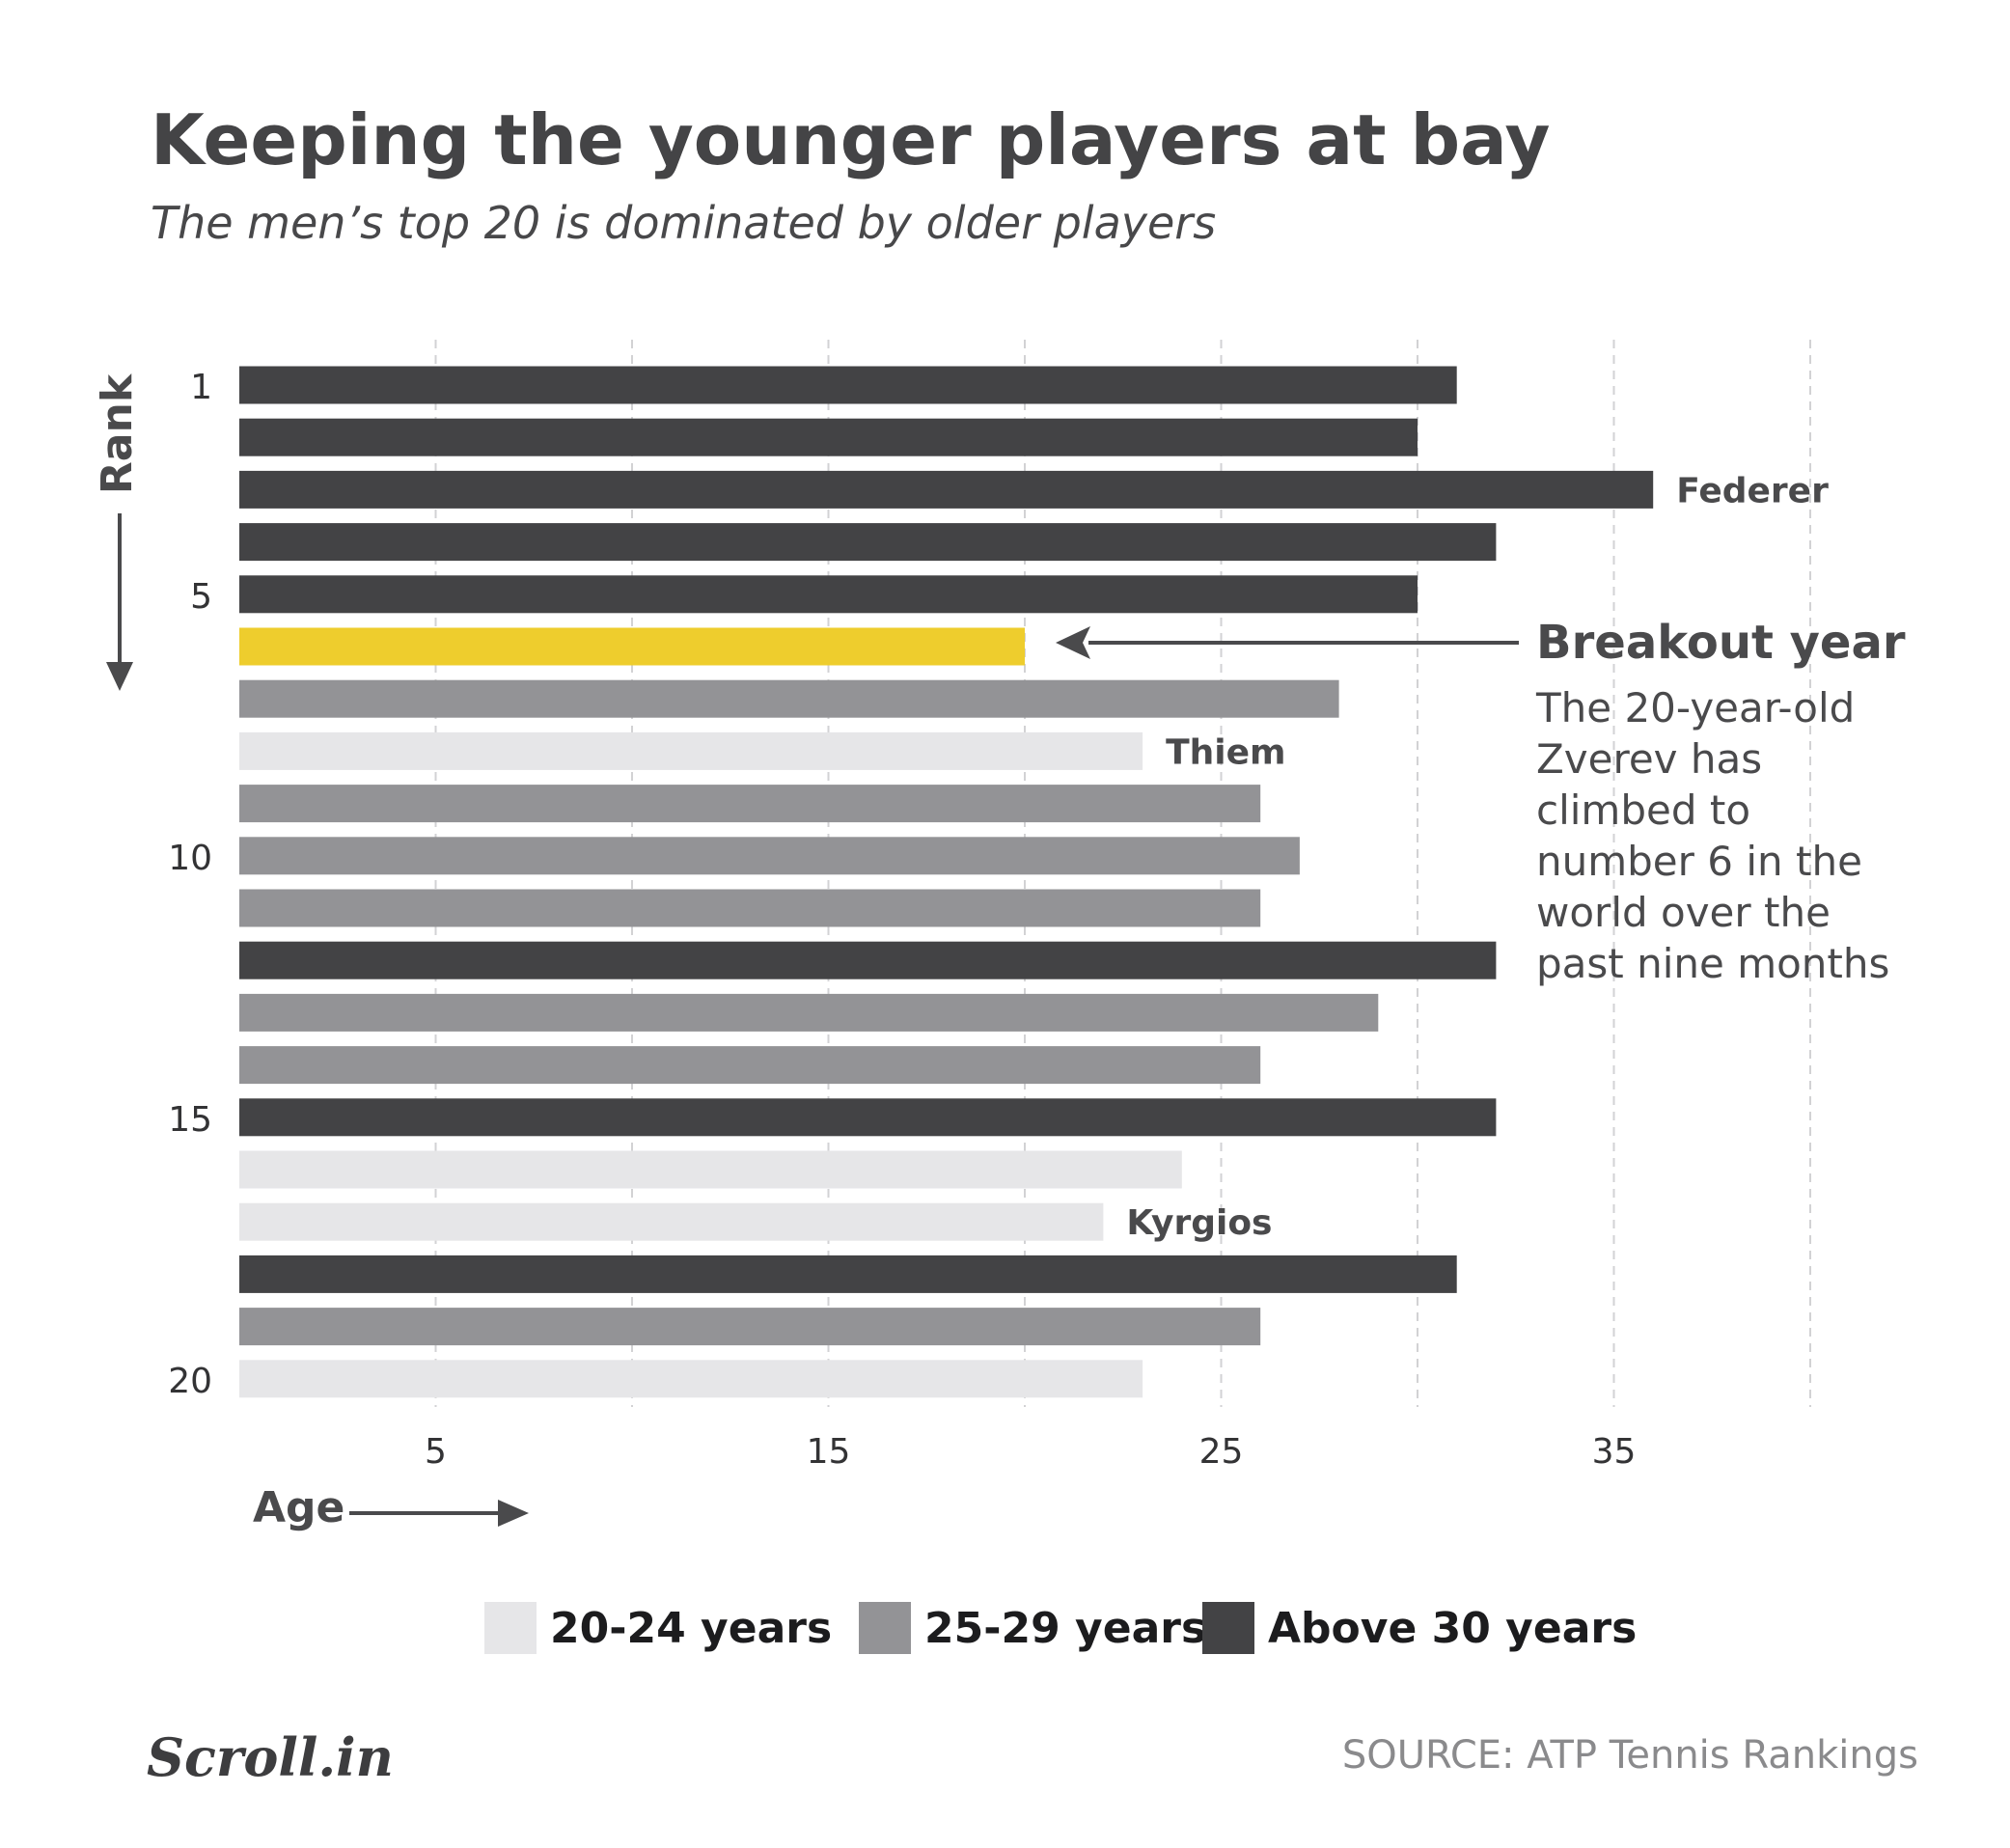 This screenshot has height=1848, width=2010. What do you see at coordinates (1721, 643) in the screenshot?
I see `annotation-title: Breakout year` at bounding box center [1721, 643].